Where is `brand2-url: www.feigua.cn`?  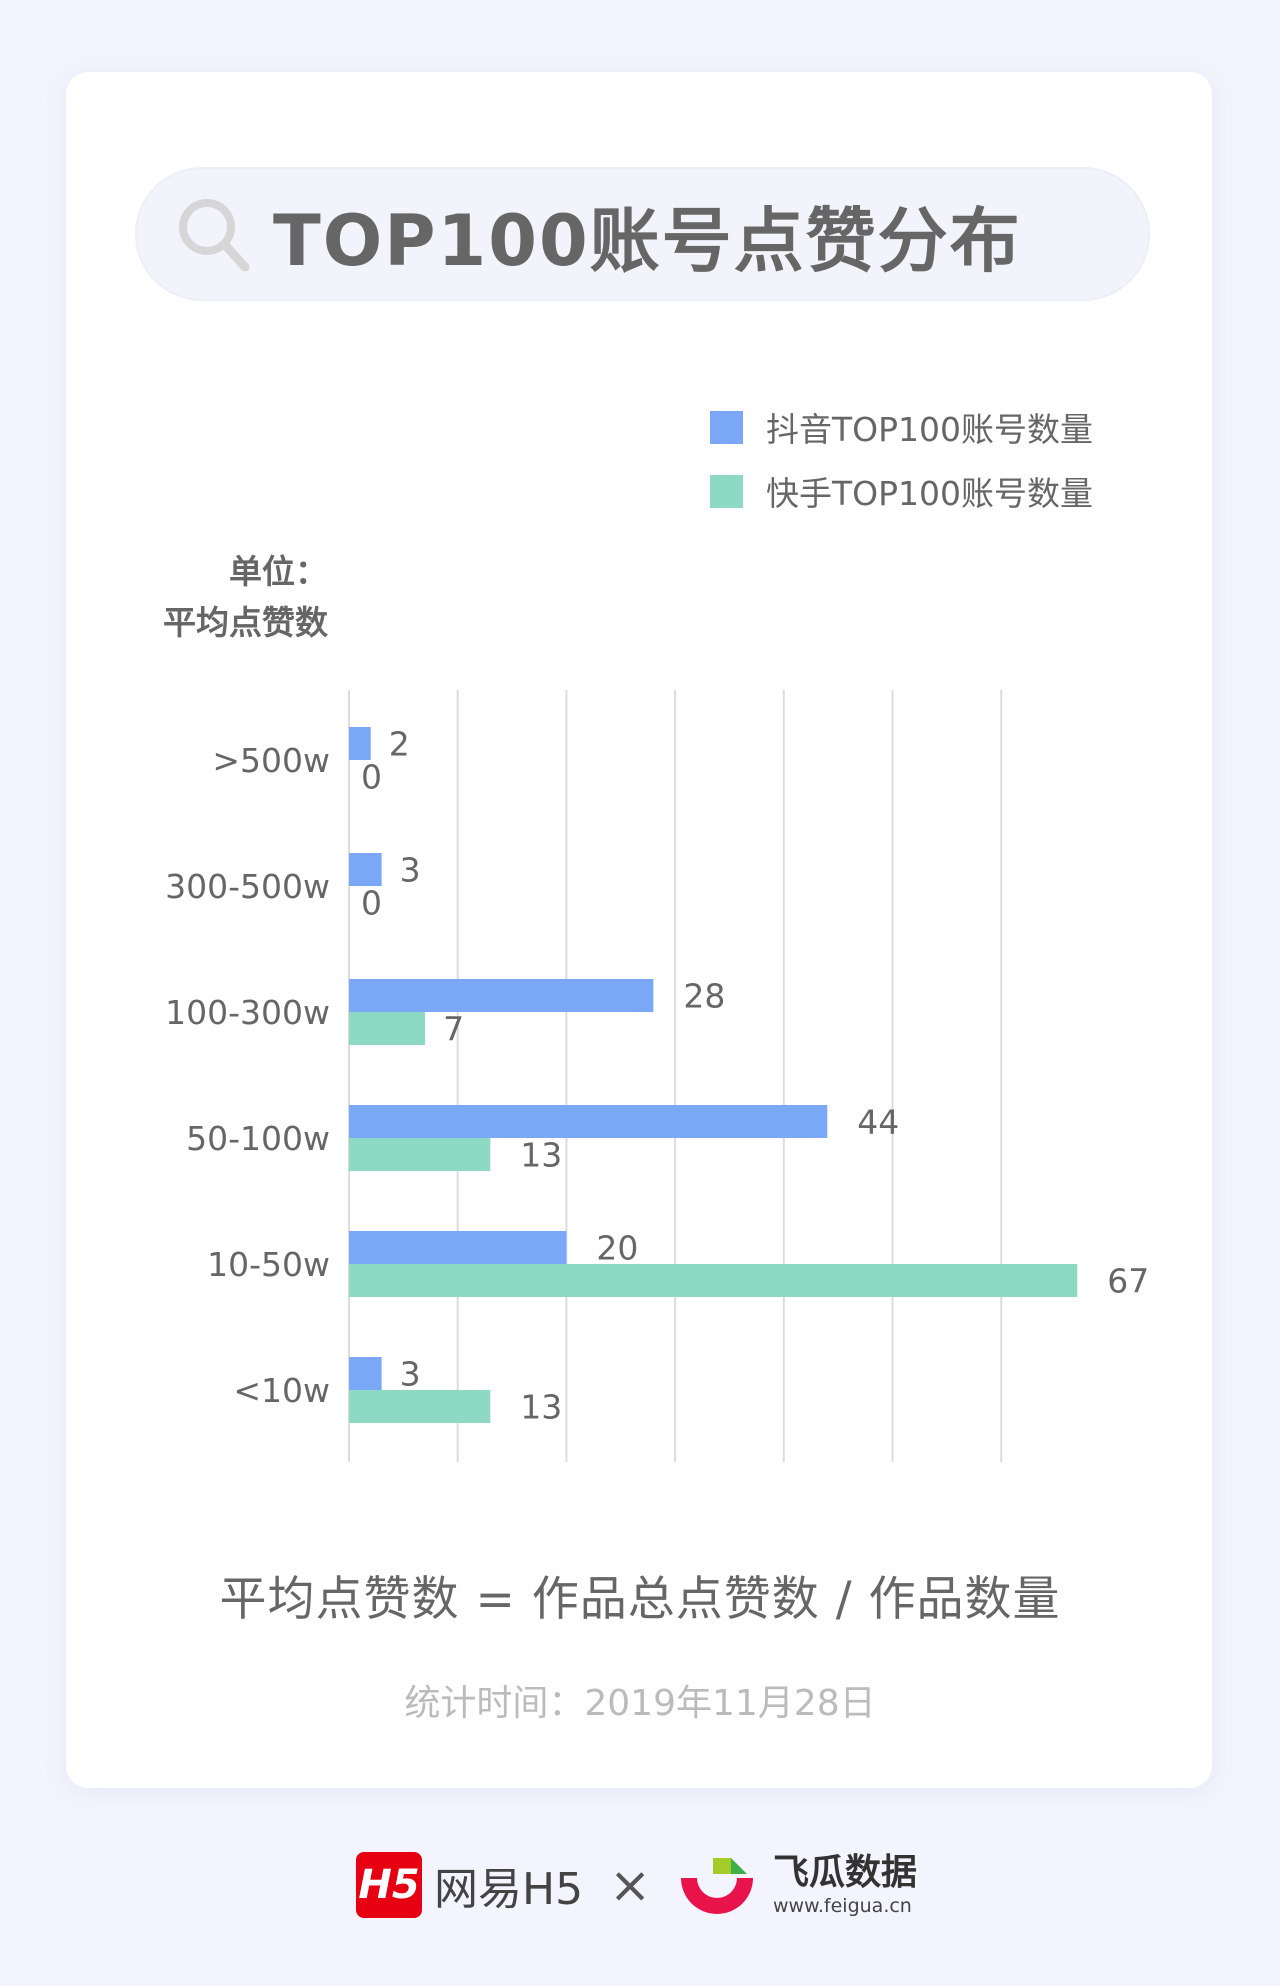
brand2-url: www.feigua.cn is located at coordinates (842, 1905).